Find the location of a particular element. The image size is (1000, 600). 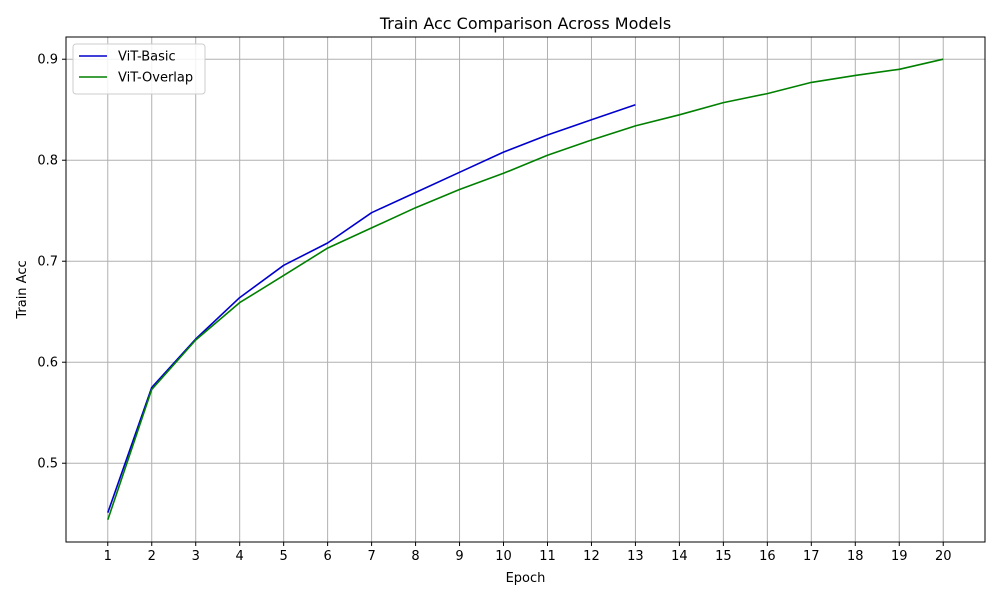

x-tick-label: 15 is located at coordinates (723, 556).